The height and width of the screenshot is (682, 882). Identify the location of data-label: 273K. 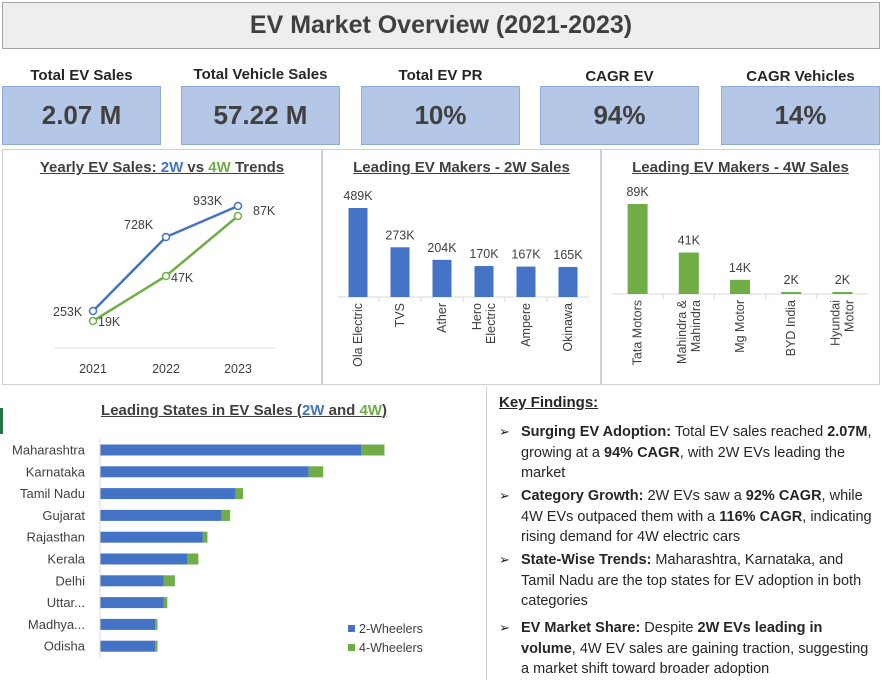
(400, 235).